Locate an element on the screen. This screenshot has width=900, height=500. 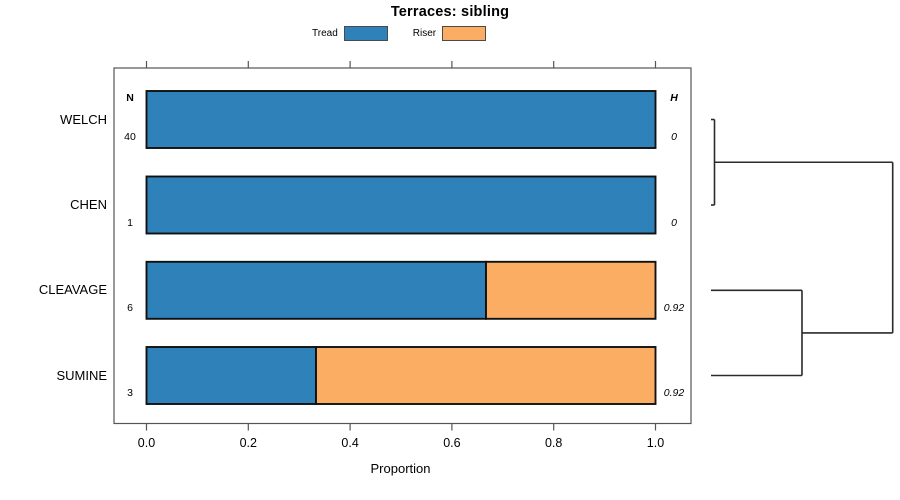
legend-label-tread: Tread is located at coordinates (325, 33).